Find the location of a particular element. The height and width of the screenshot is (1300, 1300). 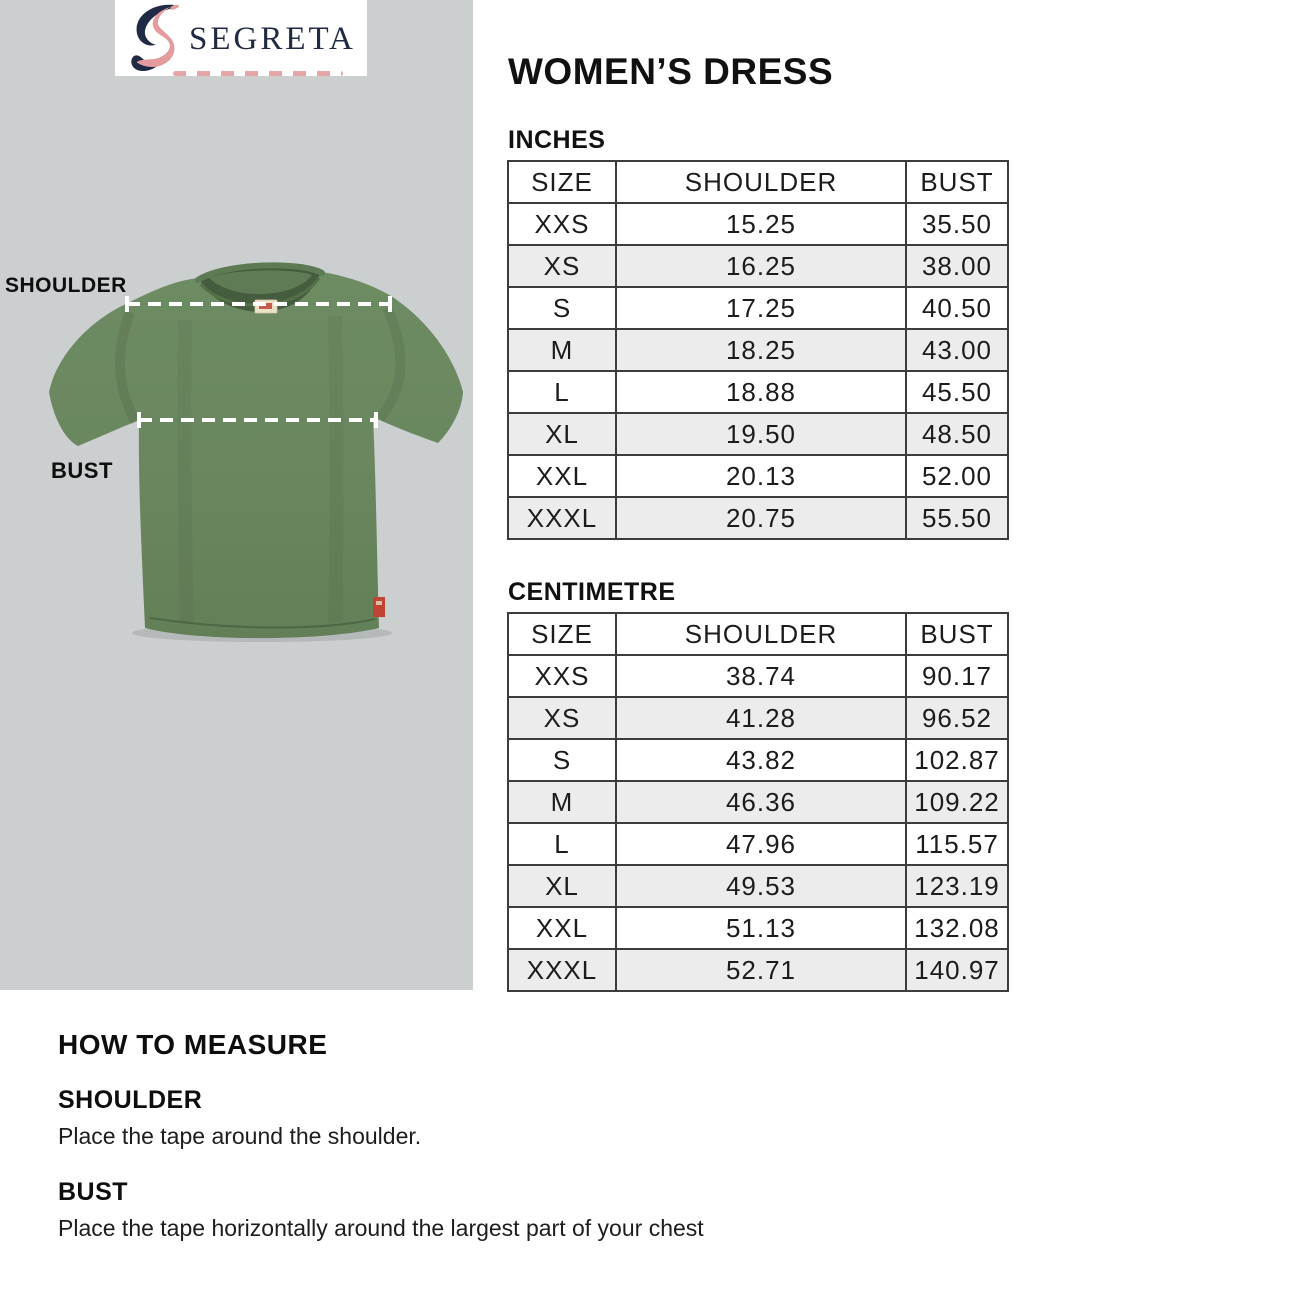

table-row: XL 49.53 123.19 is located at coordinates (758, 886).